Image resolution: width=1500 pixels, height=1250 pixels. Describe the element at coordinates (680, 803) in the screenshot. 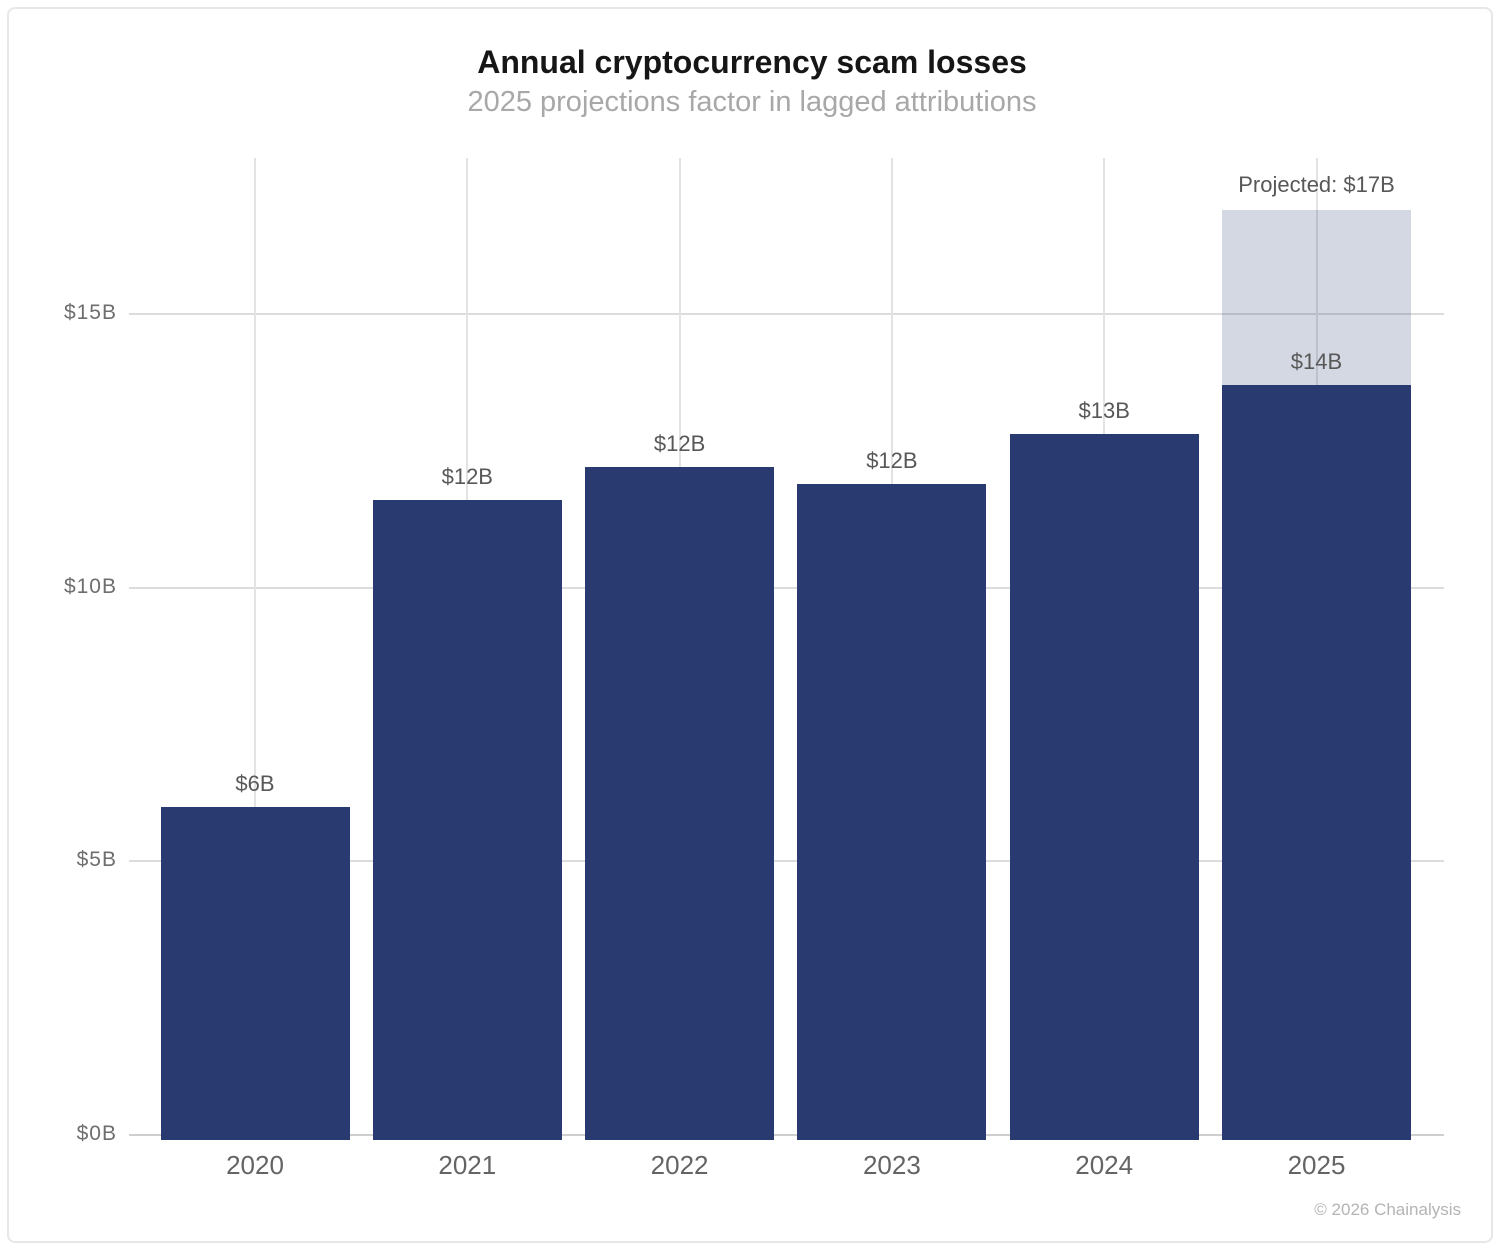

I see `bar-2022` at that location.